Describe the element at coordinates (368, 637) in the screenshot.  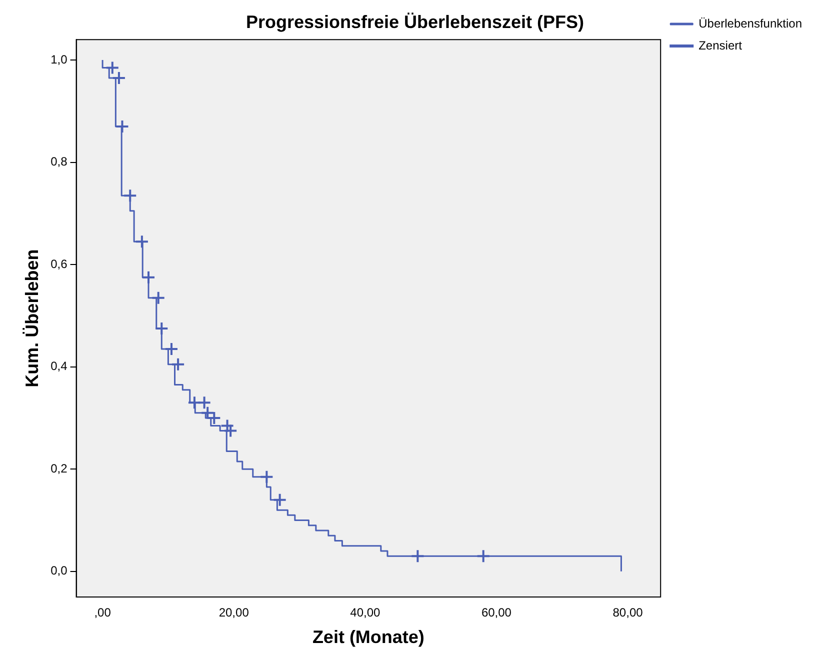
I see `x-axis-title: Zeit (Monate)` at that location.